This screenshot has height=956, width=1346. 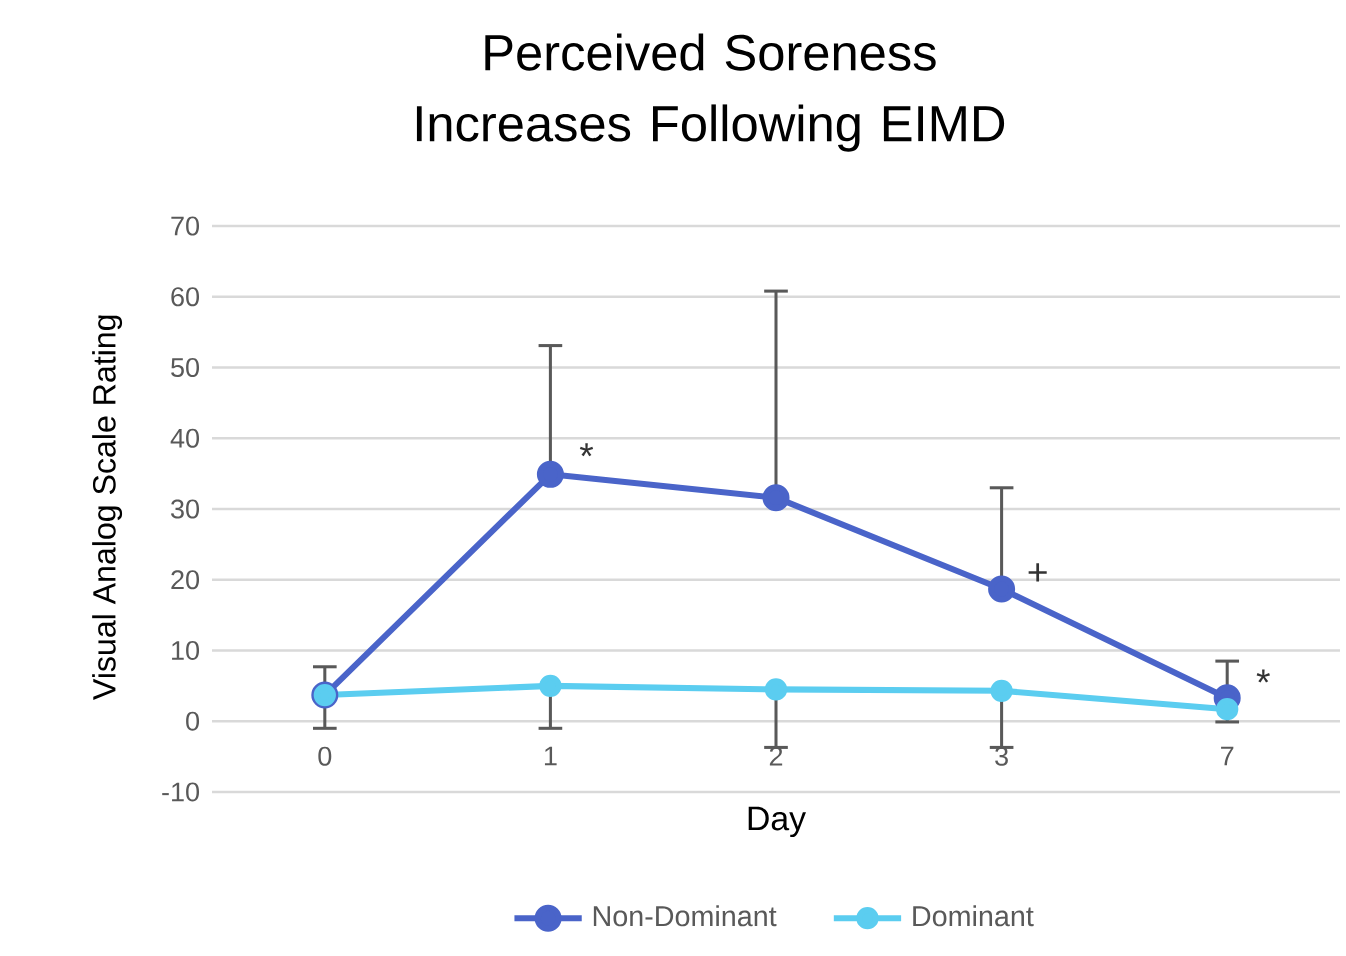 I want to click on y-tick-label: 20, so click(x=185, y=580).